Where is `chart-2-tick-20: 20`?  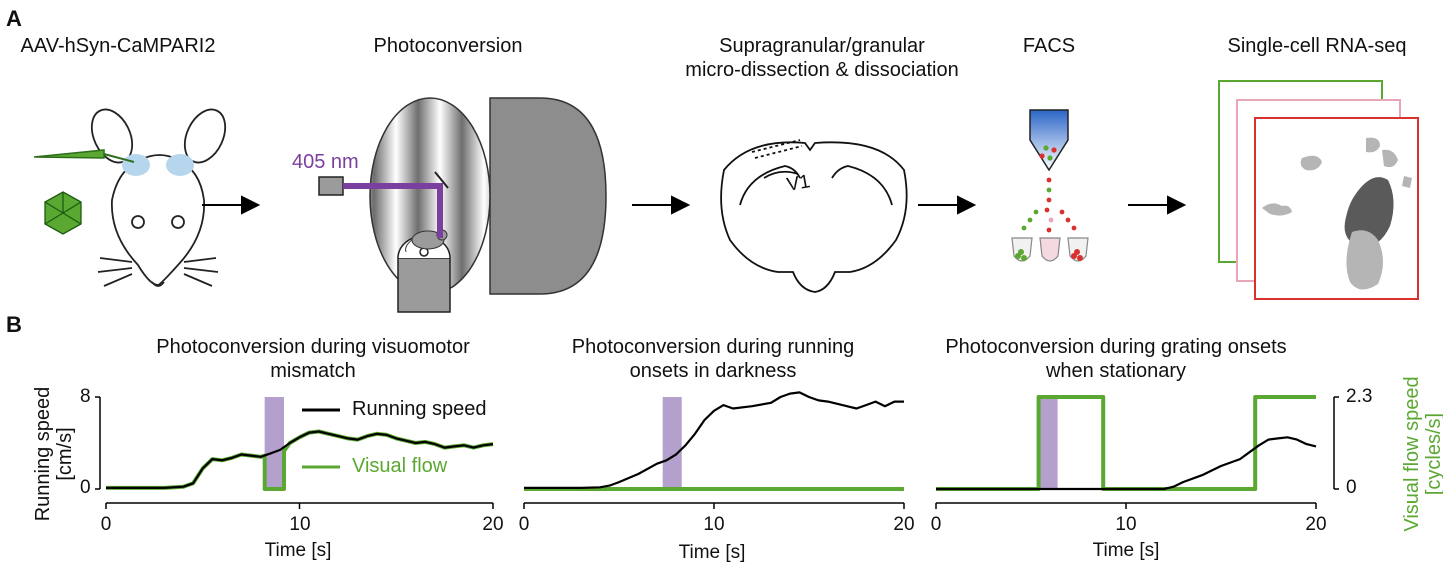
chart-2-tick-20: 20 is located at coordinates (904, 524).